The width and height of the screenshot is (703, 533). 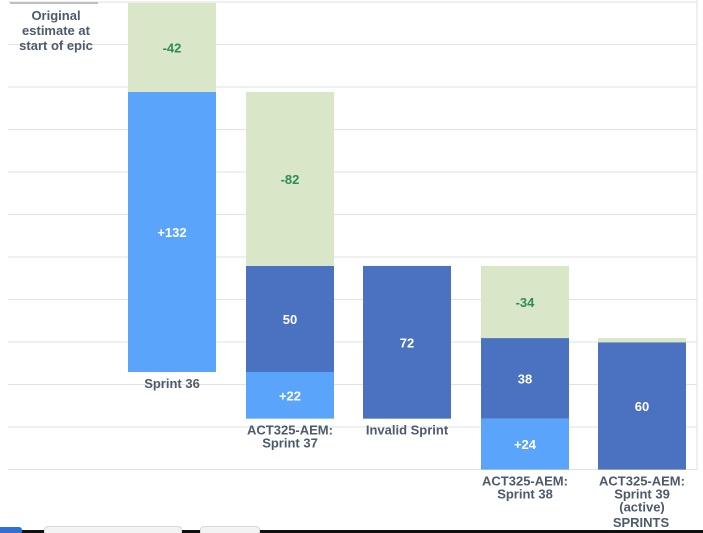 I want to click on bar-segment-label: 72, so click(x=407, y=342).